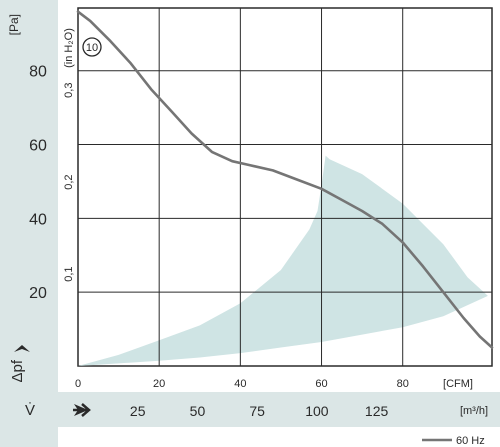  I want to click on inh2o-tick-labels: 0,1 0,2 0,3, so click(69, 182).